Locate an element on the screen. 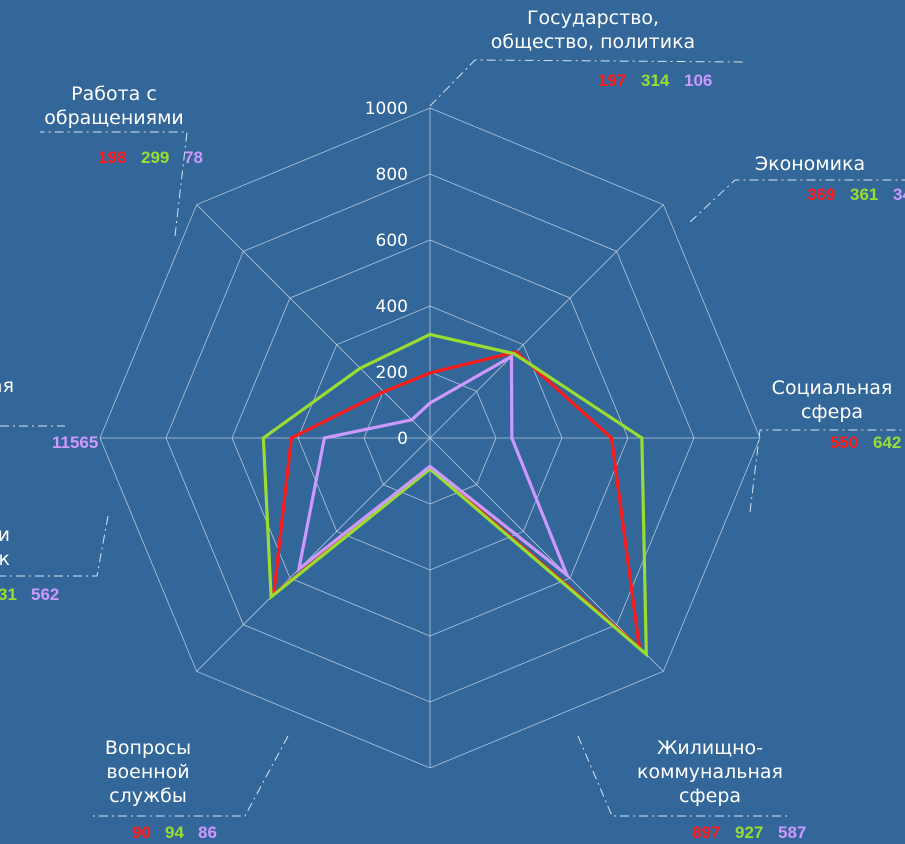 The image size is (905, 844). value-label: 642 is located at coordinates (887, 442).